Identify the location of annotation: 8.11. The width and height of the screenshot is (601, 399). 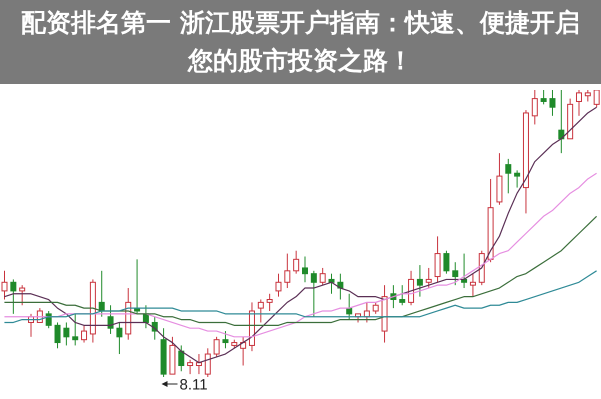
(194, 385).